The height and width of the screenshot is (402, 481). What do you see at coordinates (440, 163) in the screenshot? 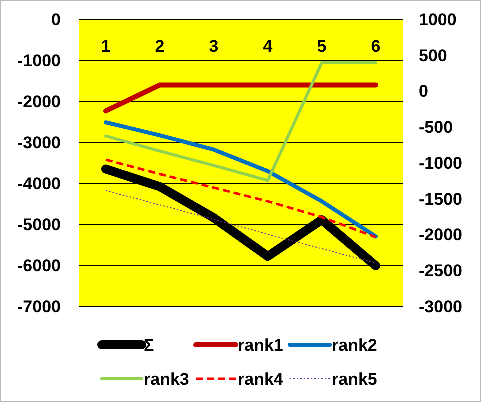
I see `y2-tick-label: -1000` at bounding box center [440, 163].